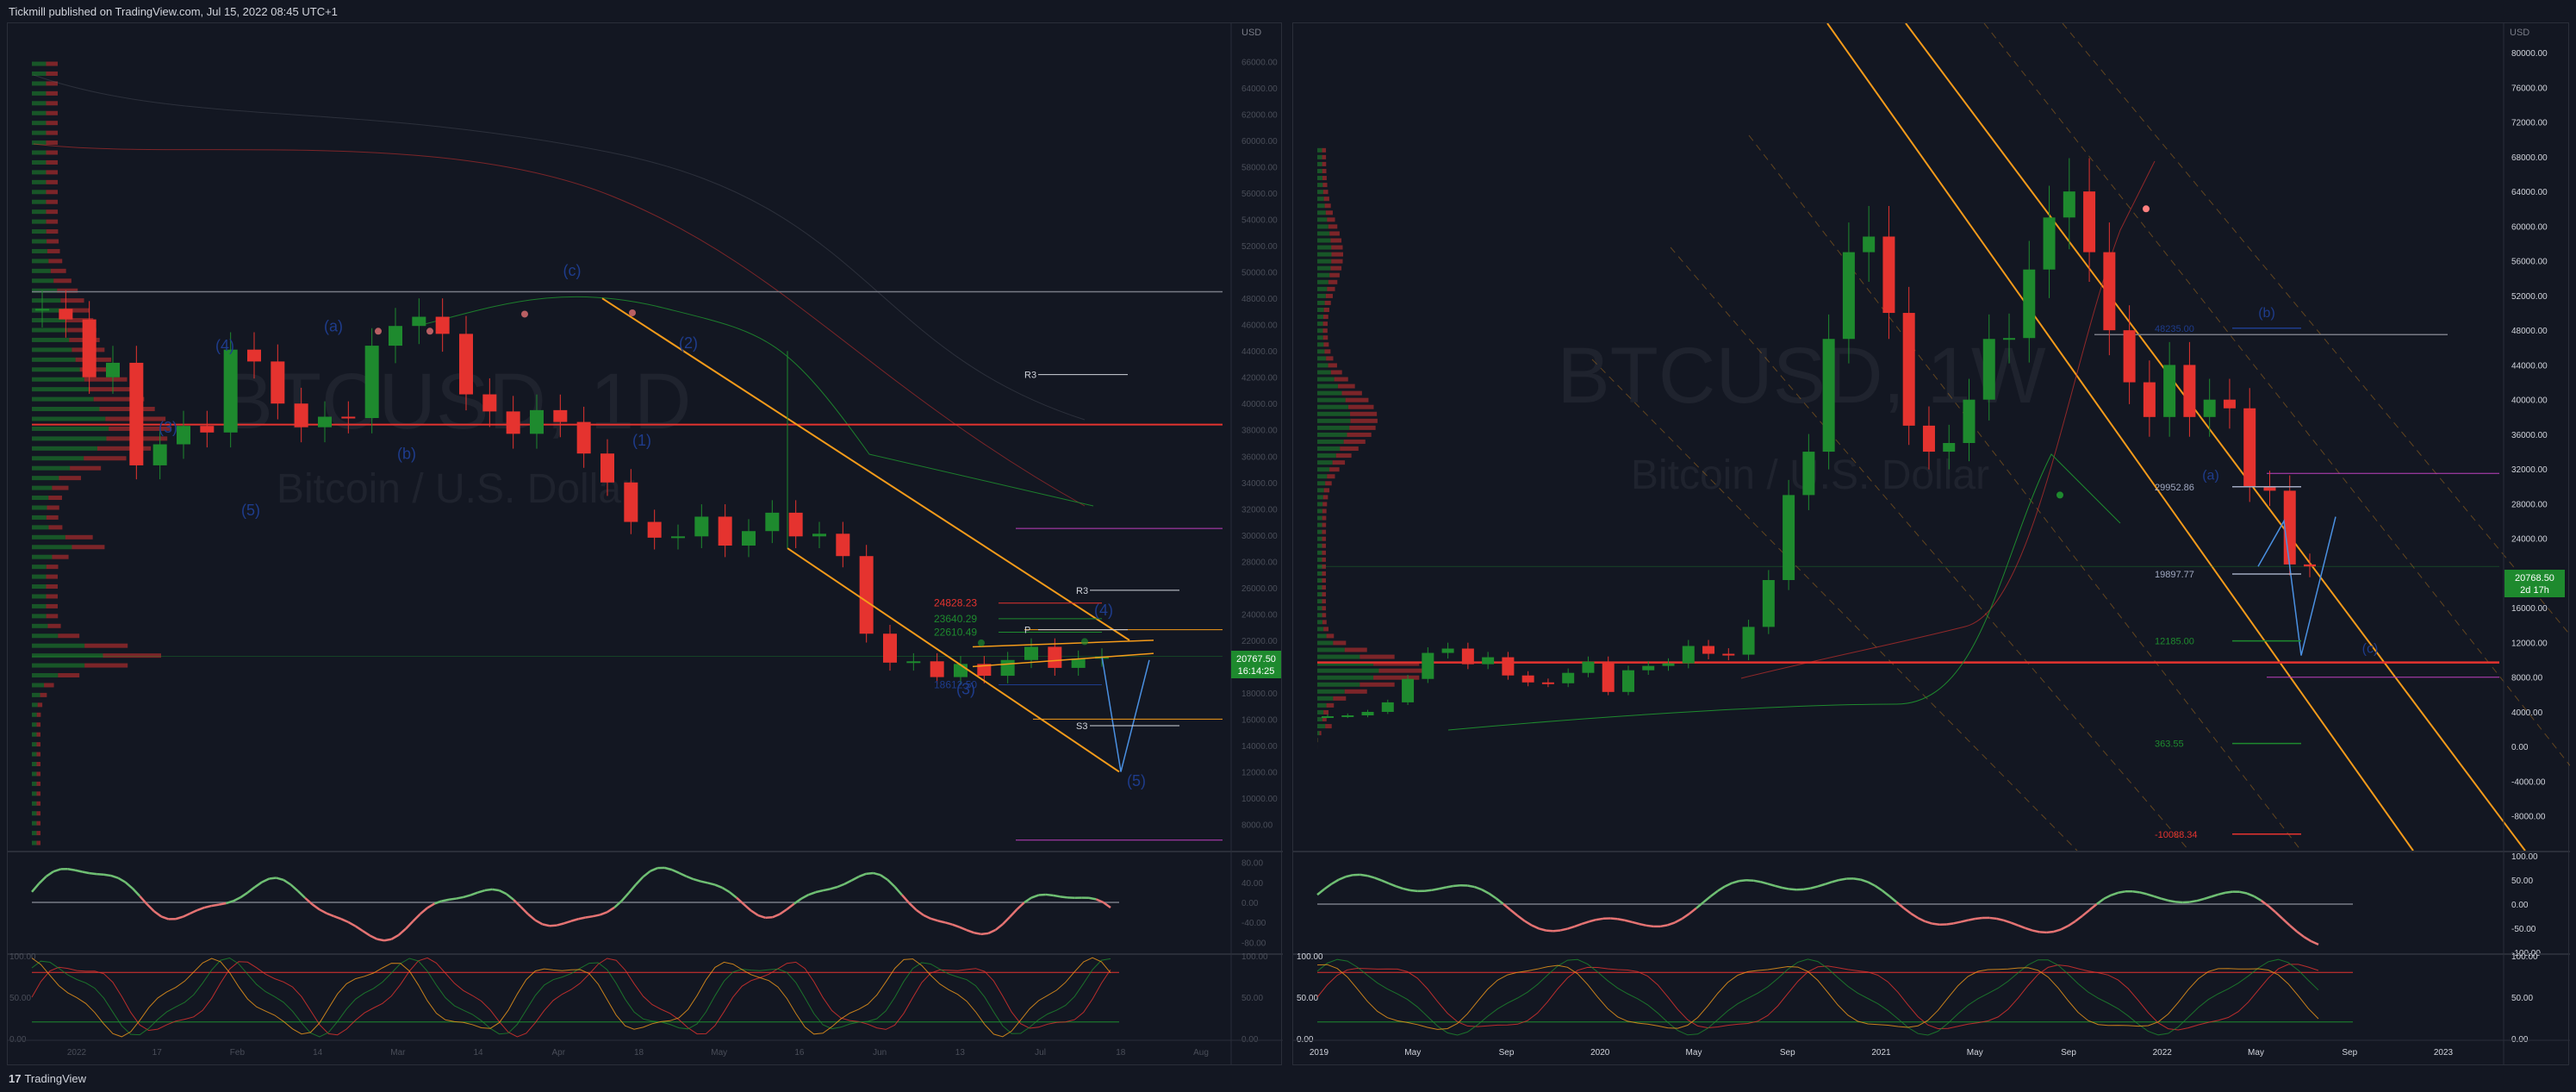  Describe the element at coordinates (48, 1079) in the screenshot. I see `tradingview-logo: 17 TradingView` at that location.